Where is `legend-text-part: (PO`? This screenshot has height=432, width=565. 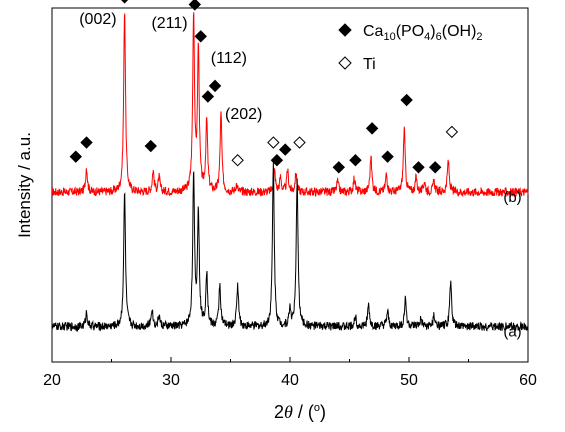
legend-text-part: (PO is located at coordinates (410, 31).